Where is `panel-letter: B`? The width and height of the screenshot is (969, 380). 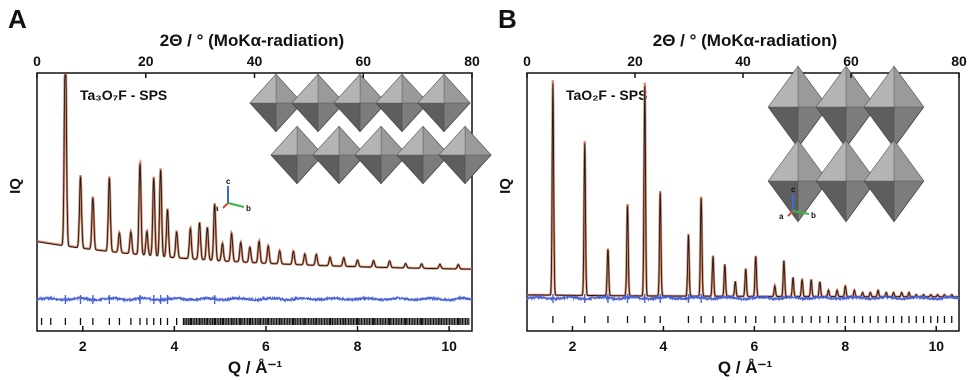
panel-letter: B is located at coordinates (507, 19).